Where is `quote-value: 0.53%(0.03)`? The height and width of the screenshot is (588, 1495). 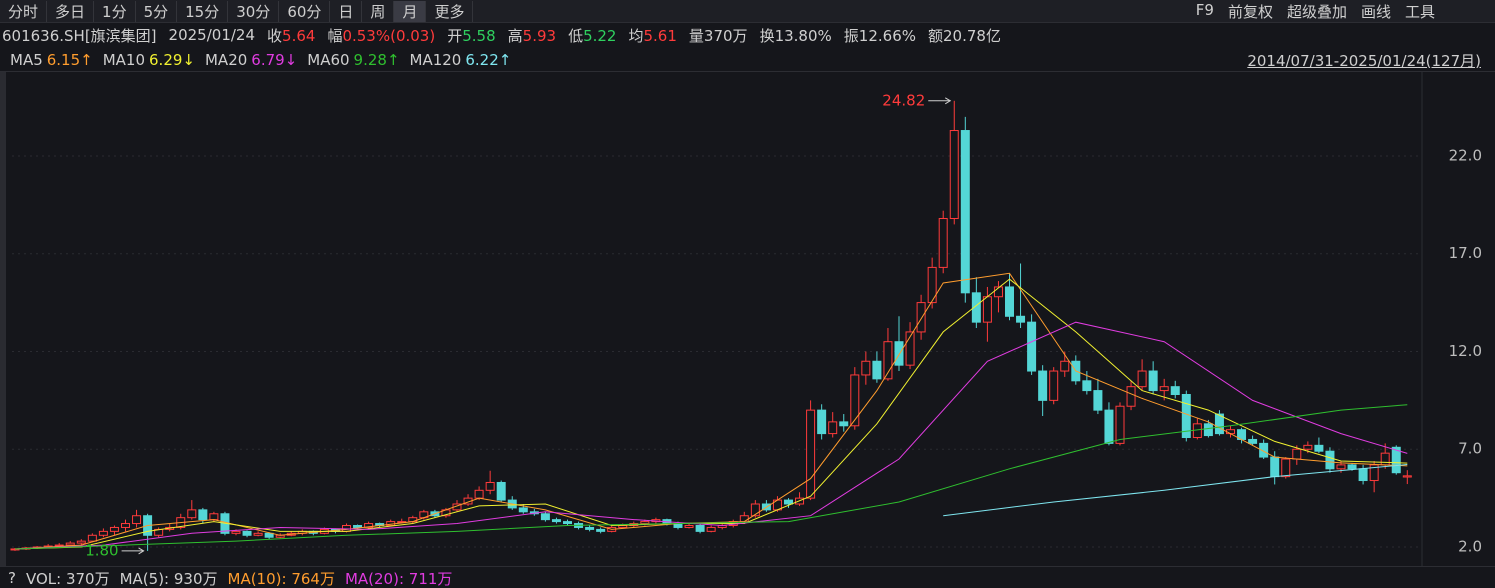
quote-value: 0.53%(0.03) is located at coordinates (389, 35).